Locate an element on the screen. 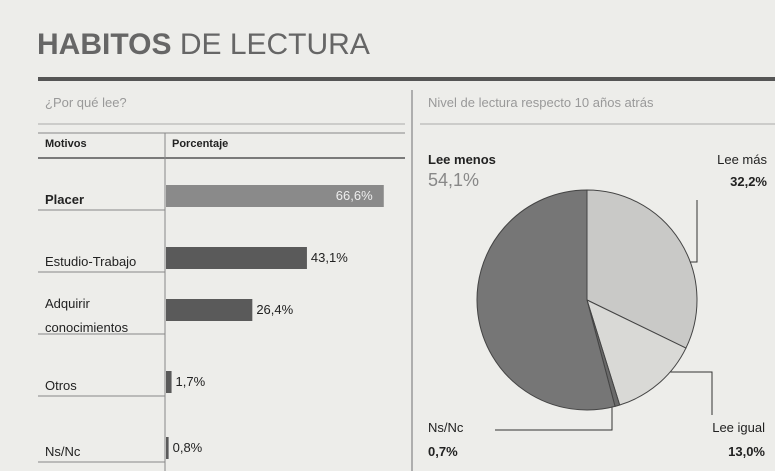 This screenshot has width=775, height=471. slice-value: 13,0% is located at coordinates (746, 451).